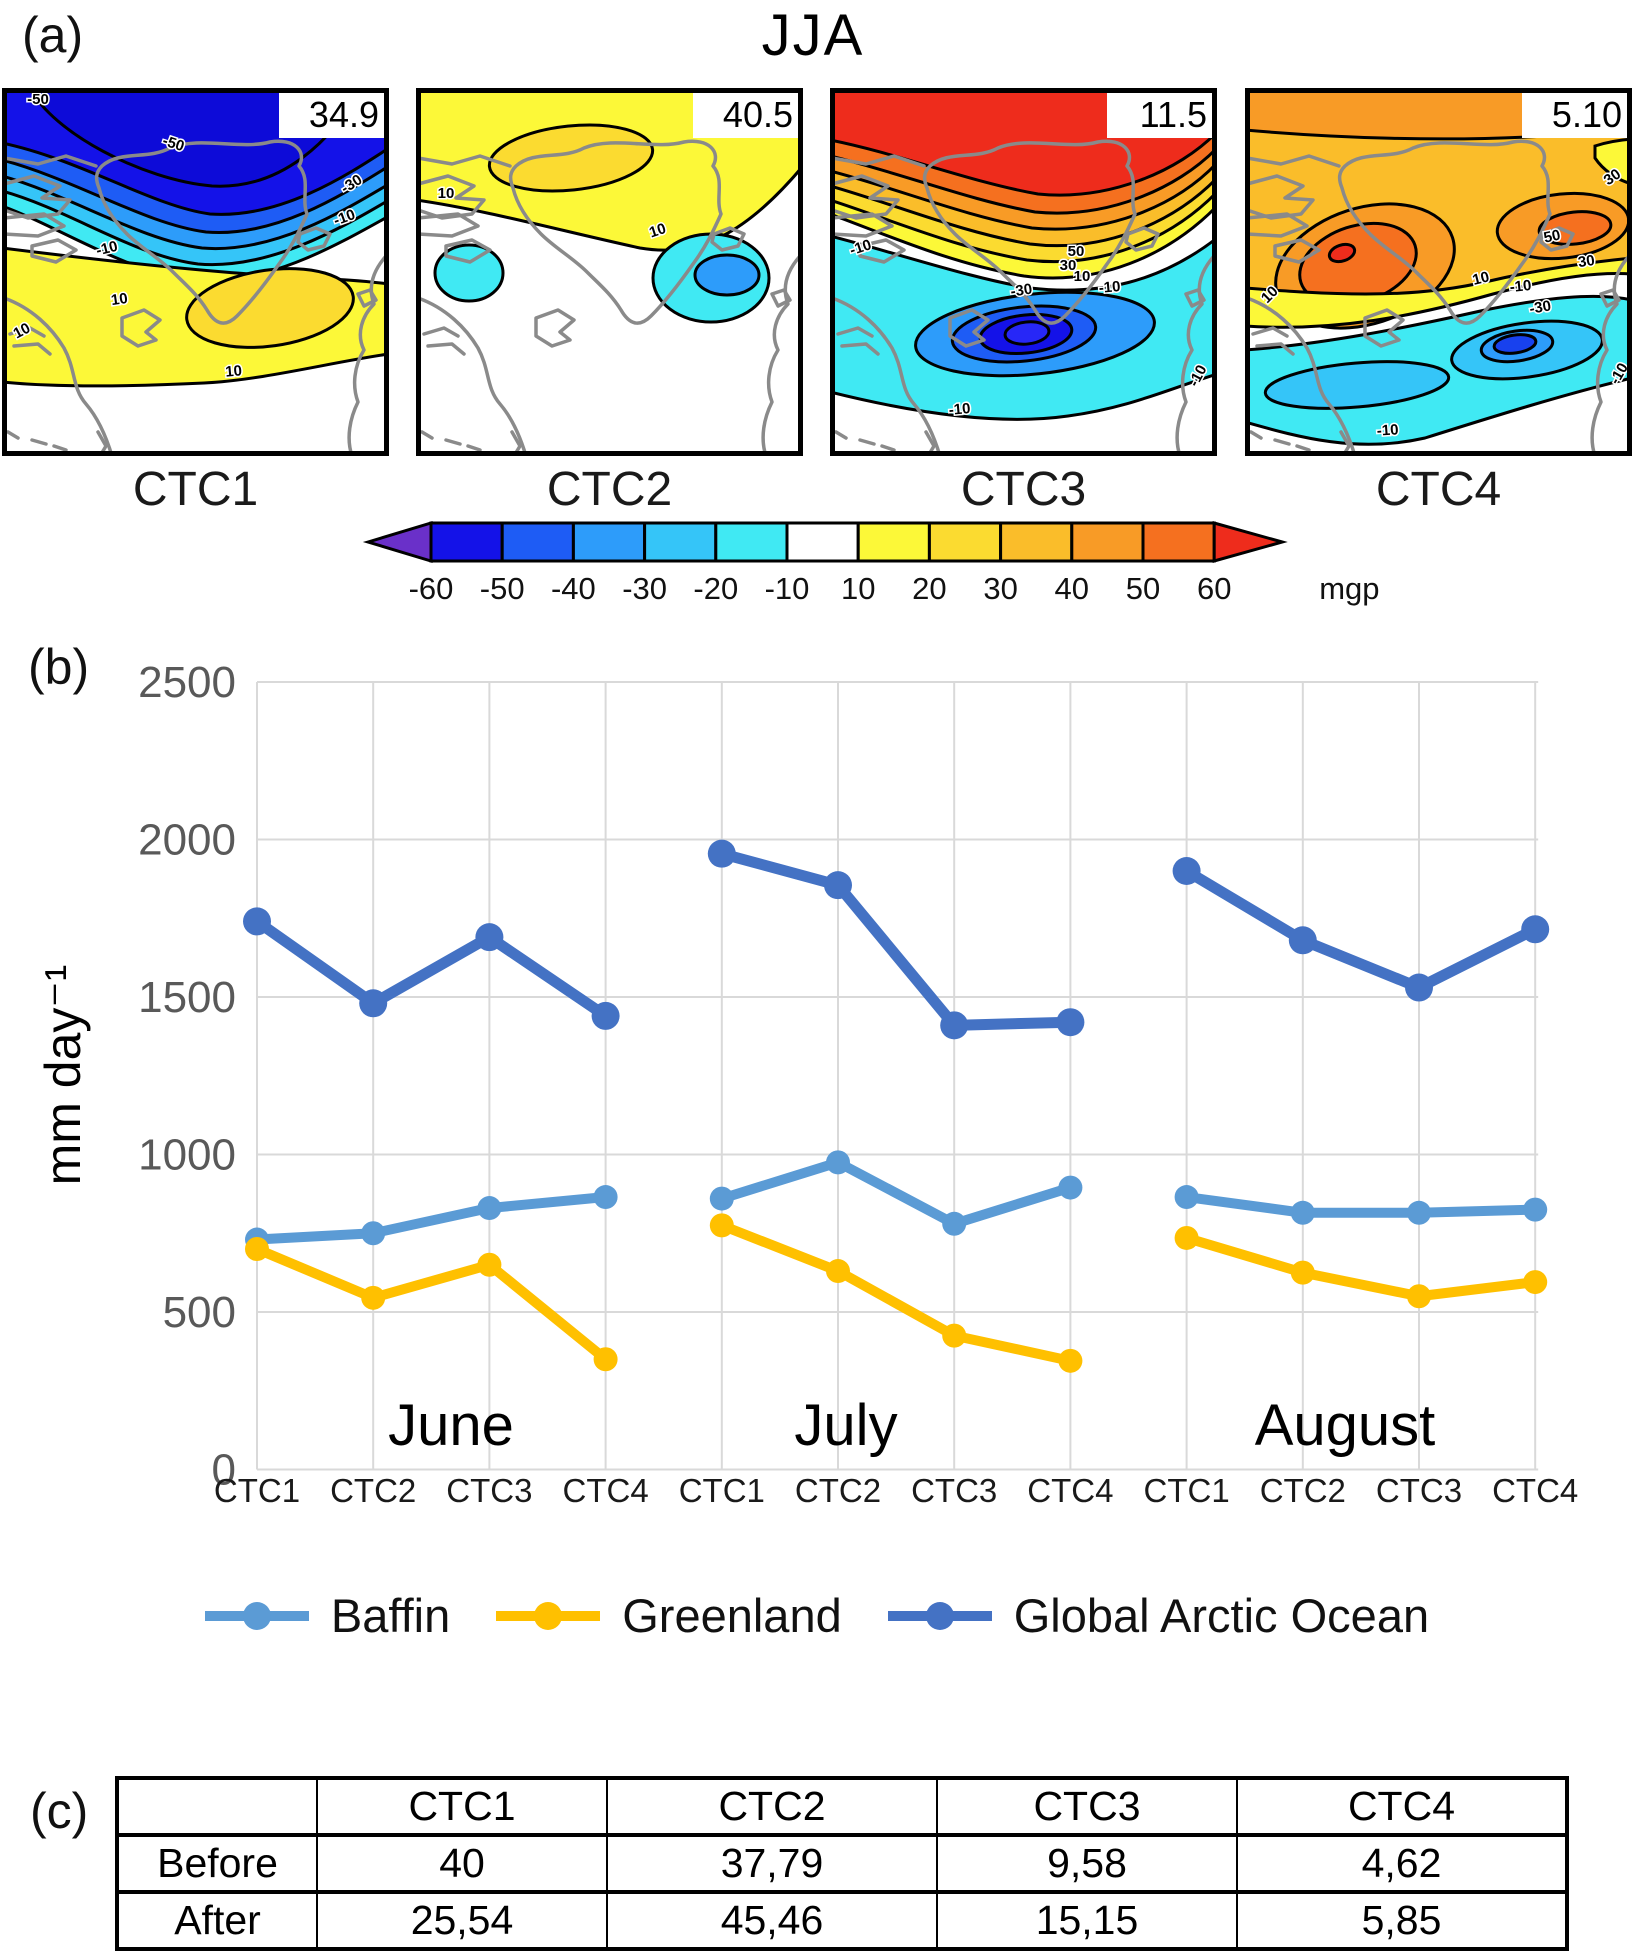 This screenshot has width=1634, height=1953. Describe the element at coordinates (813, 35) in the screenshot. I see `figure-title: JJA` at that location.